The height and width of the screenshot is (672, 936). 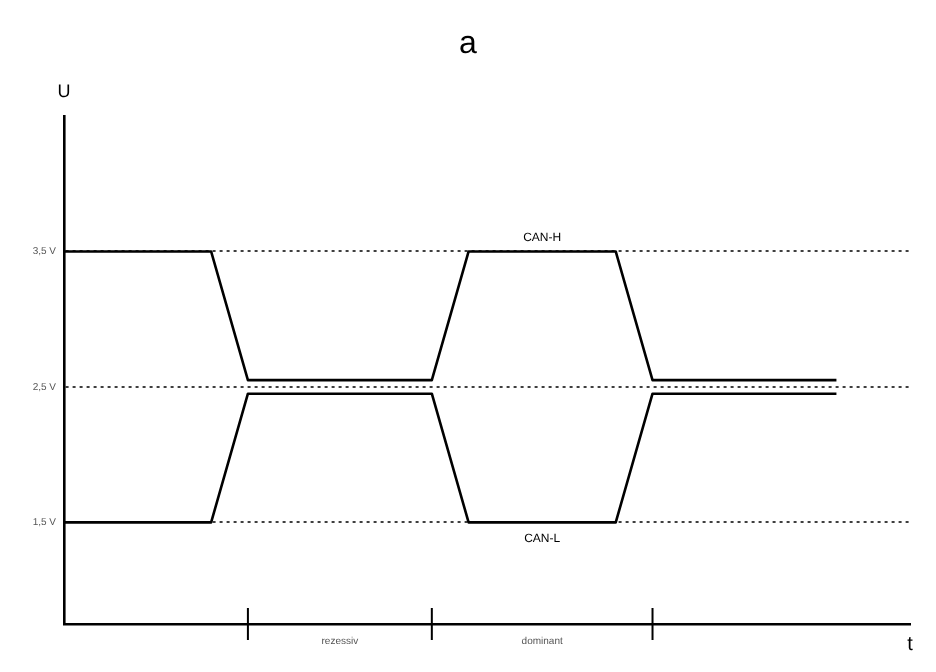 What do you see at coordinates (468, 43) in the screenshot?
I see `chart-title: a` at bounding box center [468, 43].